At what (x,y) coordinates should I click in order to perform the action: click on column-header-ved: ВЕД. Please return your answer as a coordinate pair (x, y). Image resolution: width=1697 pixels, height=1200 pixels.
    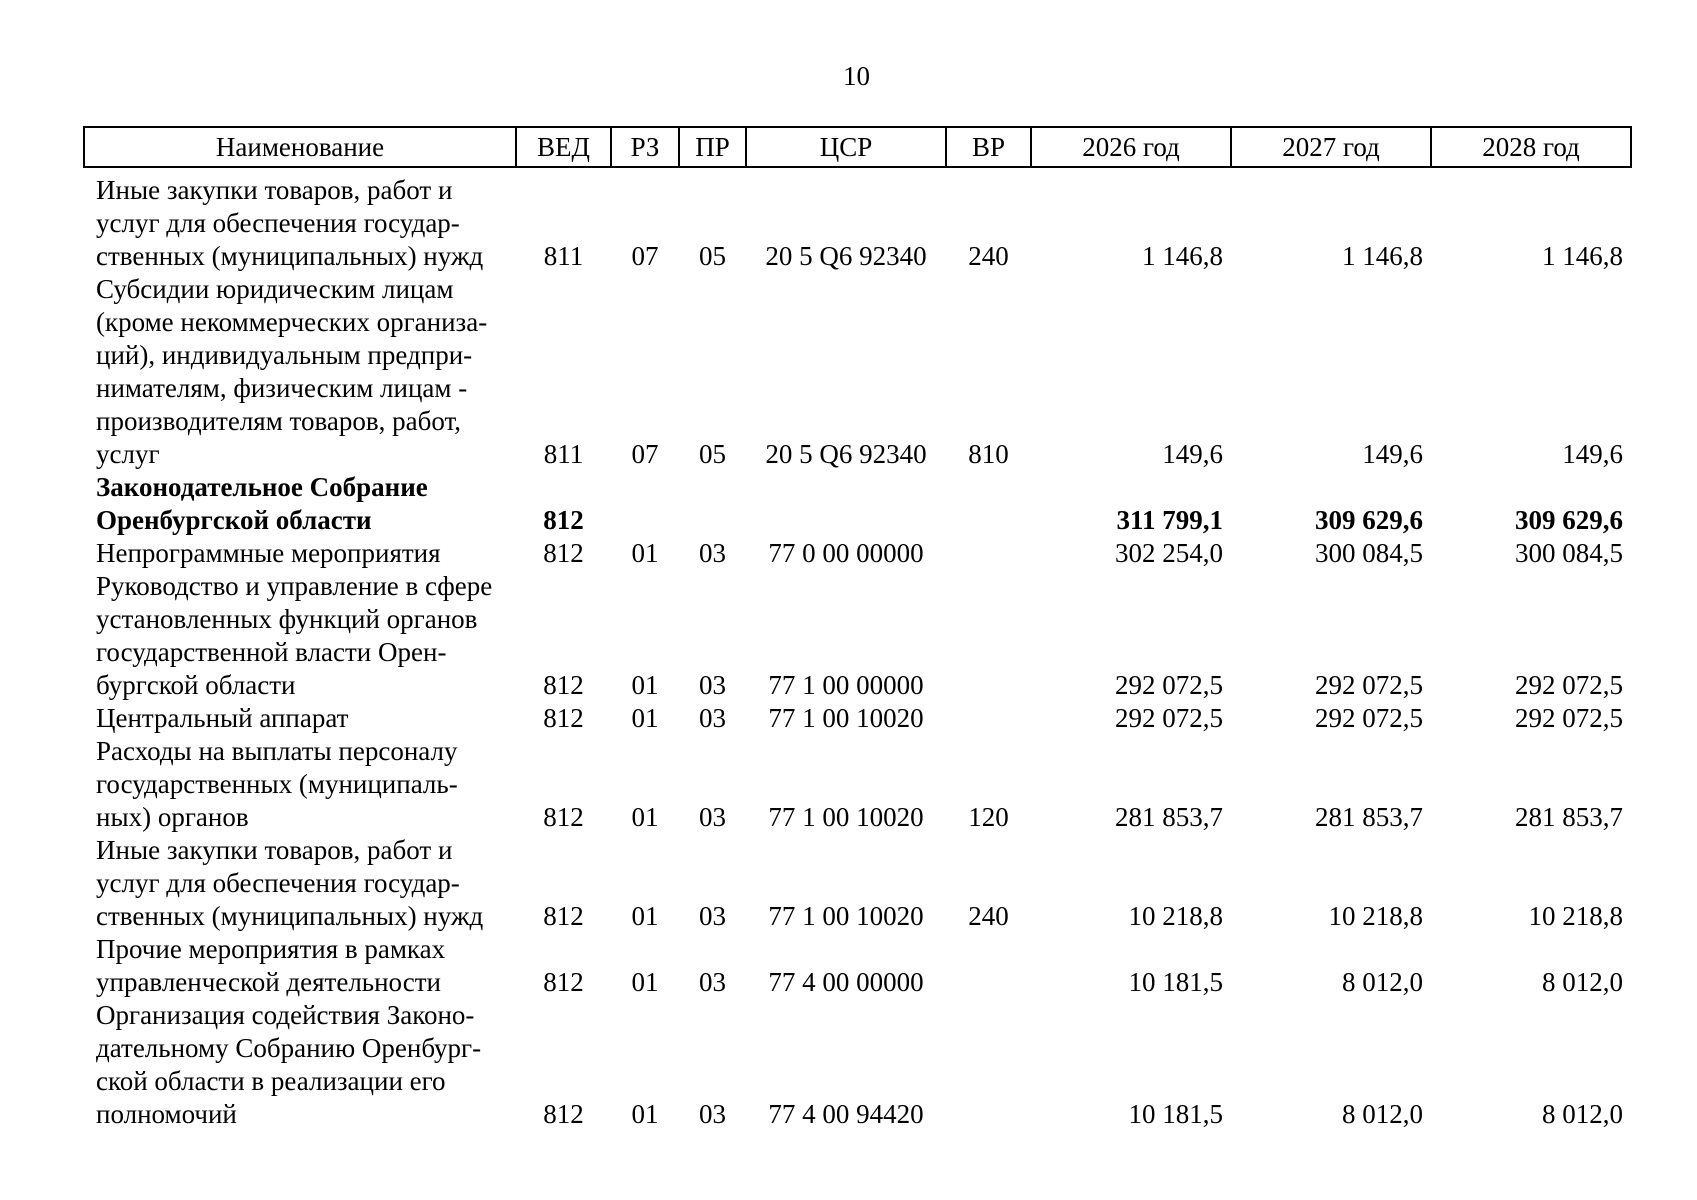
    Looking at the image, I should click on (563, 147).